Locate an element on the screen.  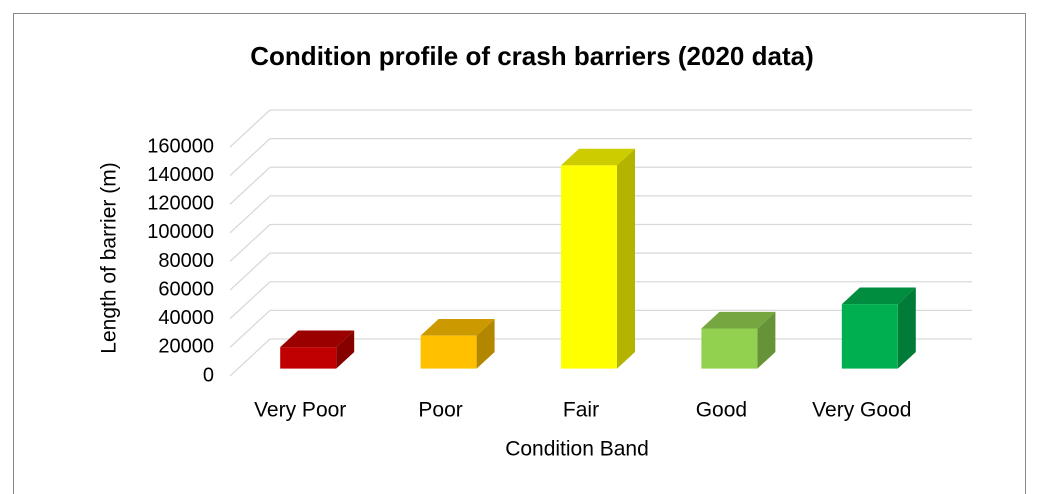
x-tick-label: Poor is located at coordinates (440, 410).